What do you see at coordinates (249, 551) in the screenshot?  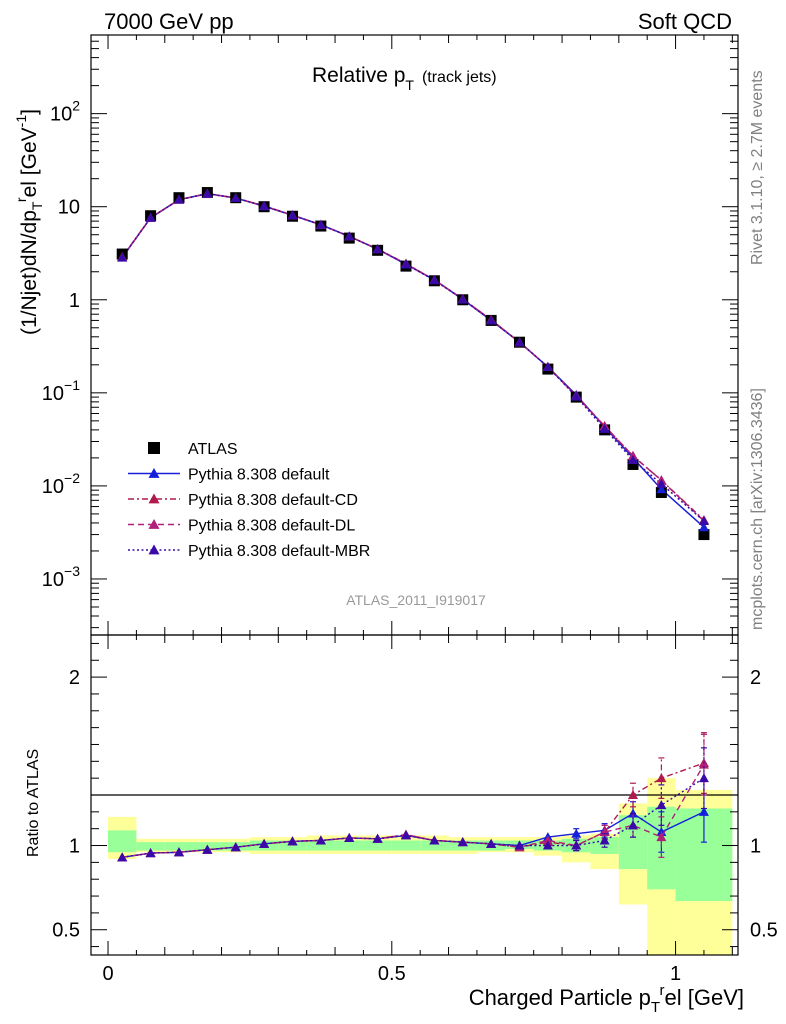 I see `legend-item: Pythia 8.308 default-MBR` at bounding box center [249, 551].